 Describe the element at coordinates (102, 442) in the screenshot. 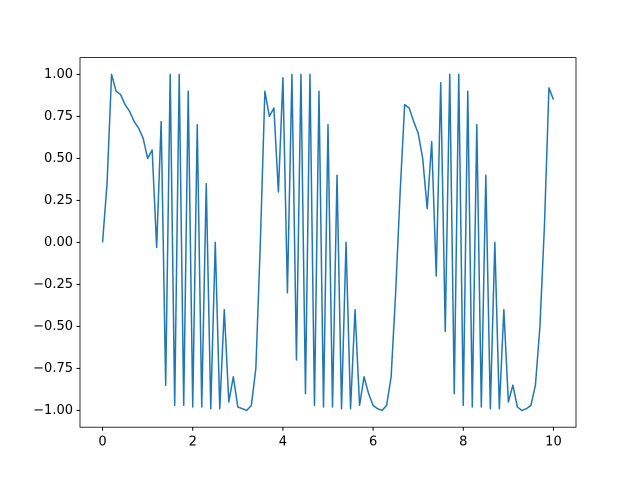

I see `x-tick-label: 0` at that location.